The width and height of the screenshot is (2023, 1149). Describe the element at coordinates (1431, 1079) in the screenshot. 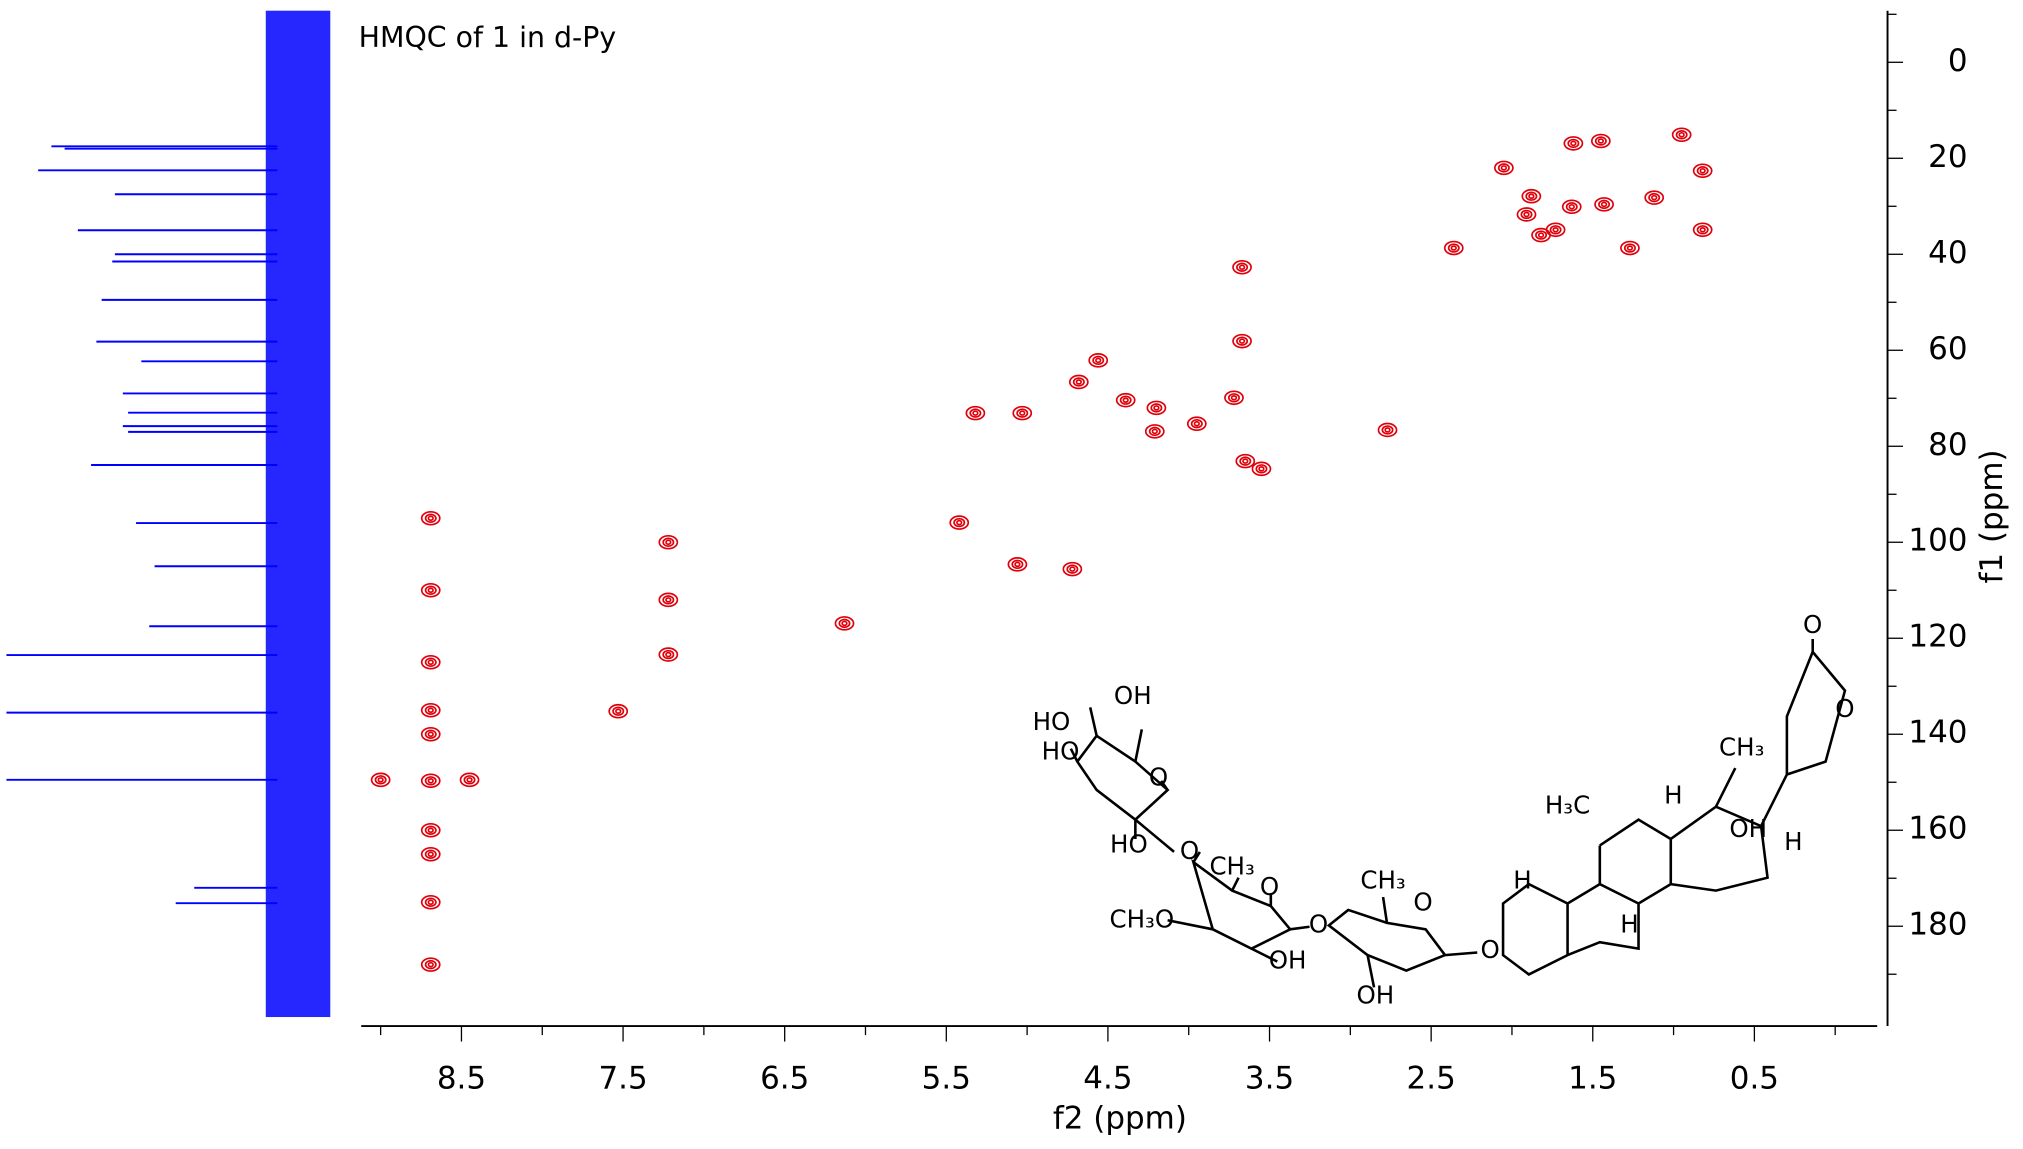

I see `x-tick-label: 2.5` at that location.